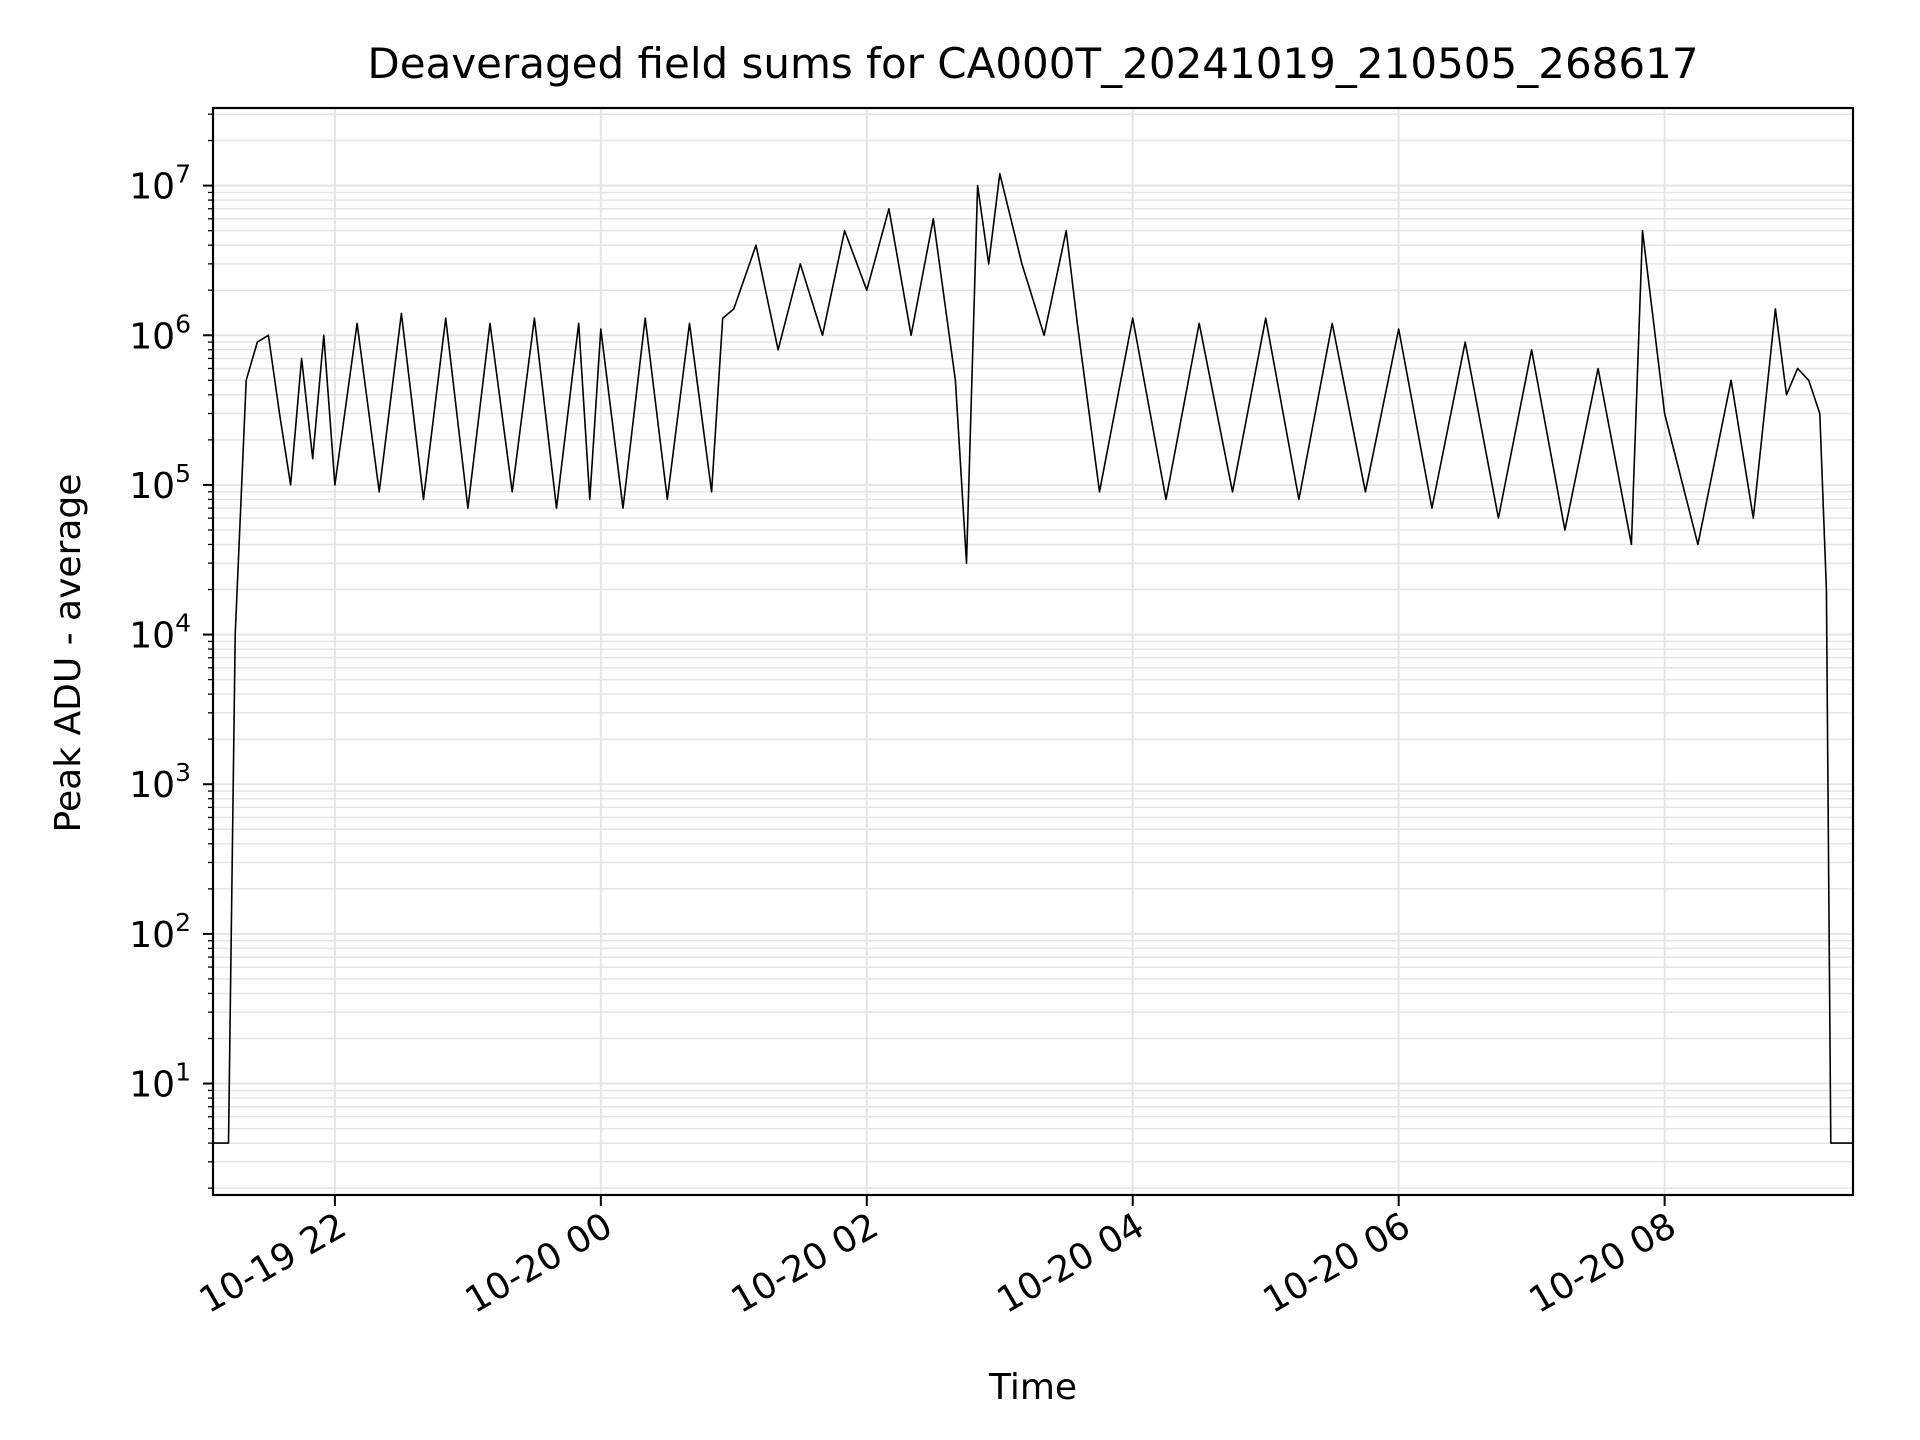 Image resolution: width=1920 pixels, height=1440 pixels. I want to click on x-axis-label: Time, so click(1032, 1387).